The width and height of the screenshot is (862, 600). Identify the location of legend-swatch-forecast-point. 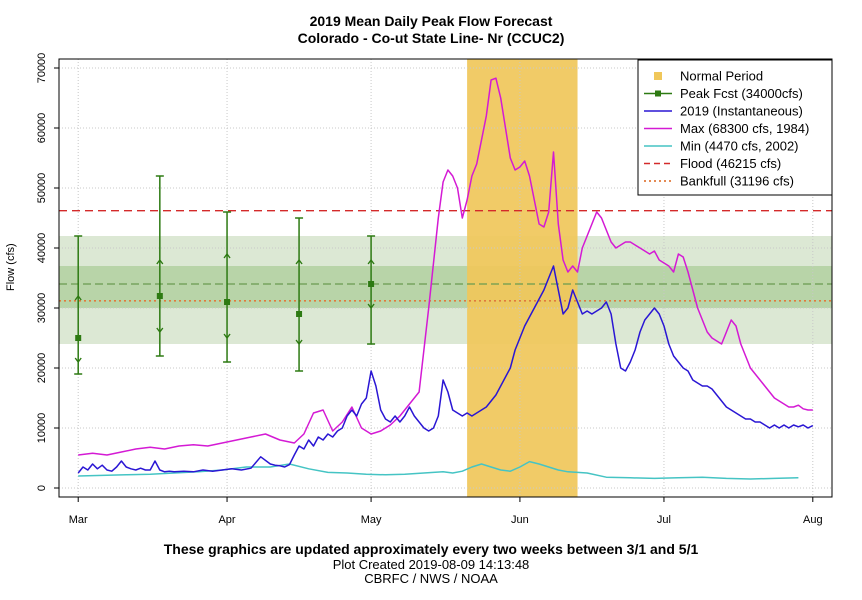
(658, 93).